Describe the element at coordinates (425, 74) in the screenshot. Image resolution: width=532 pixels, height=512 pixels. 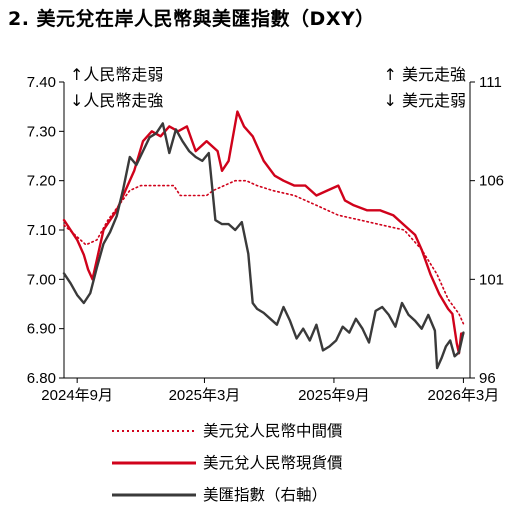
I see `annotation-right-up: ↑ 美元走強` at that location.